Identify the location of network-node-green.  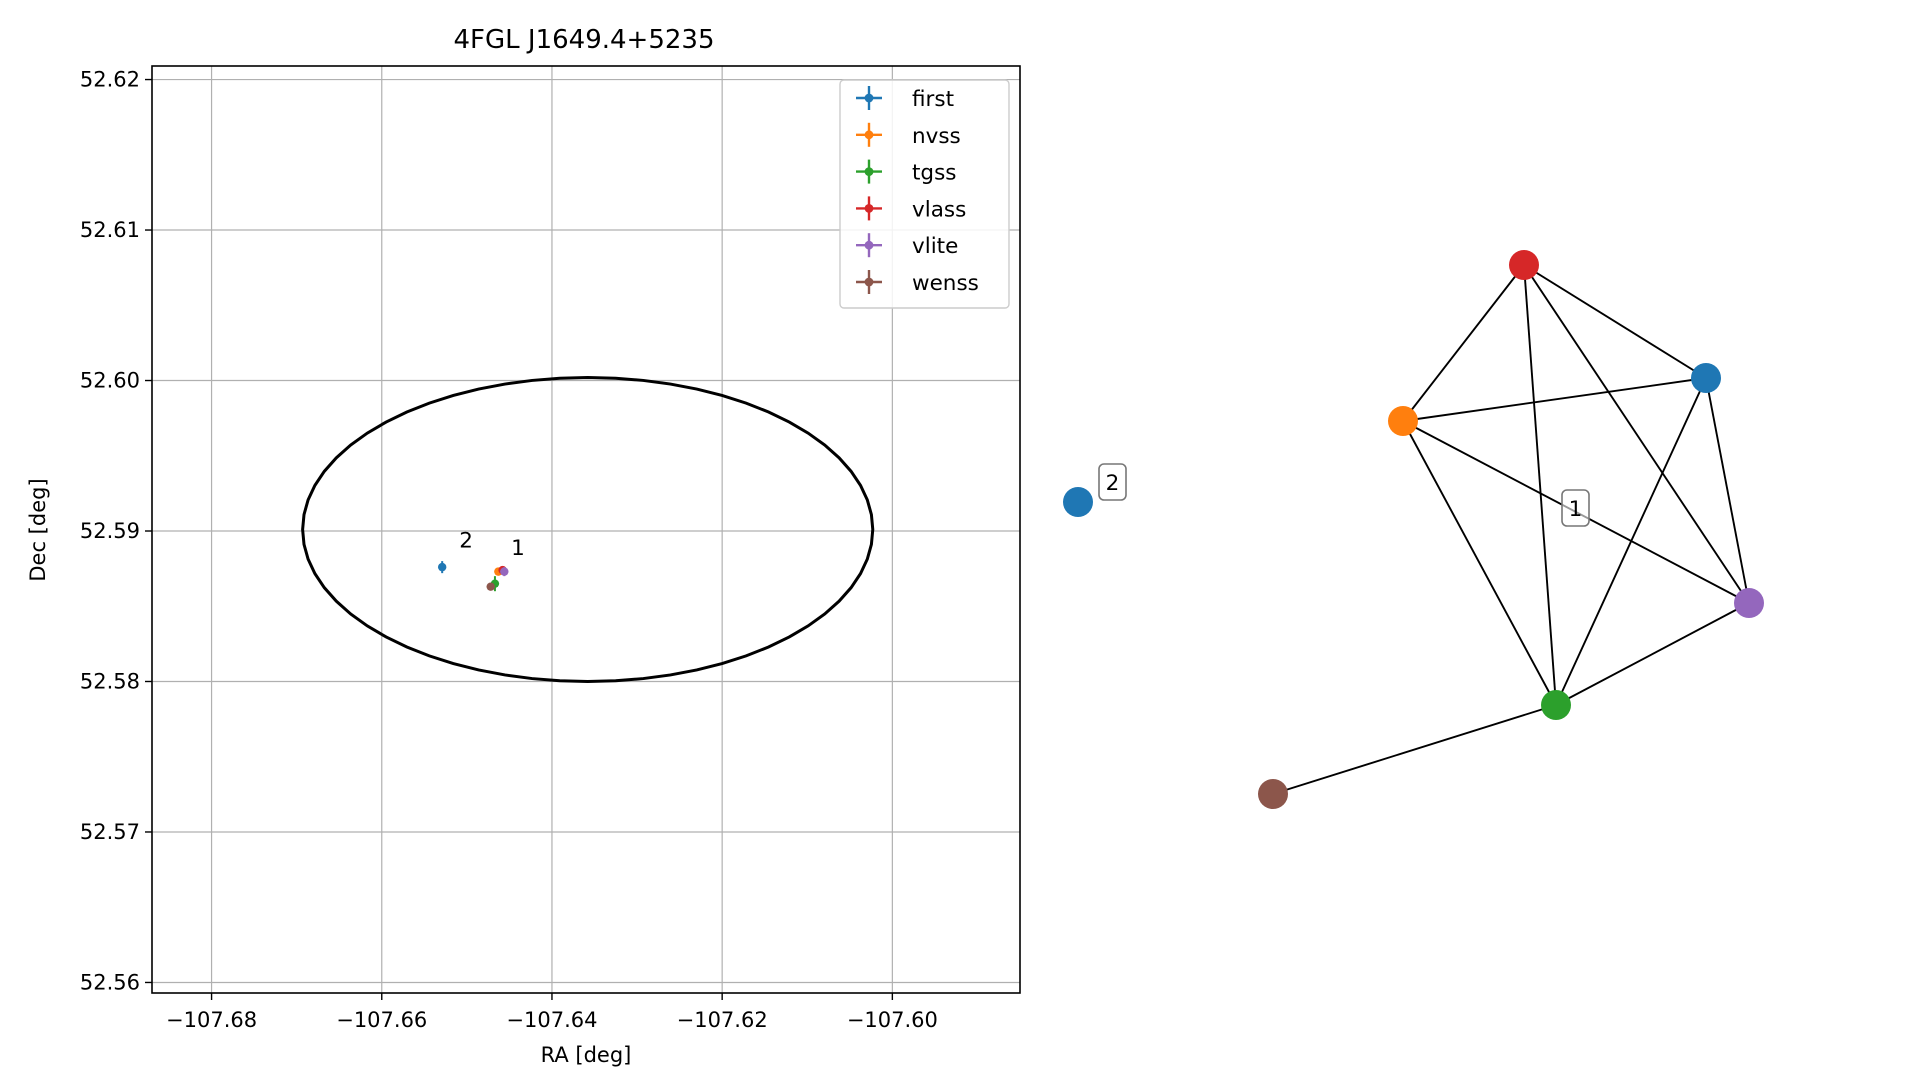
(1556, 705).